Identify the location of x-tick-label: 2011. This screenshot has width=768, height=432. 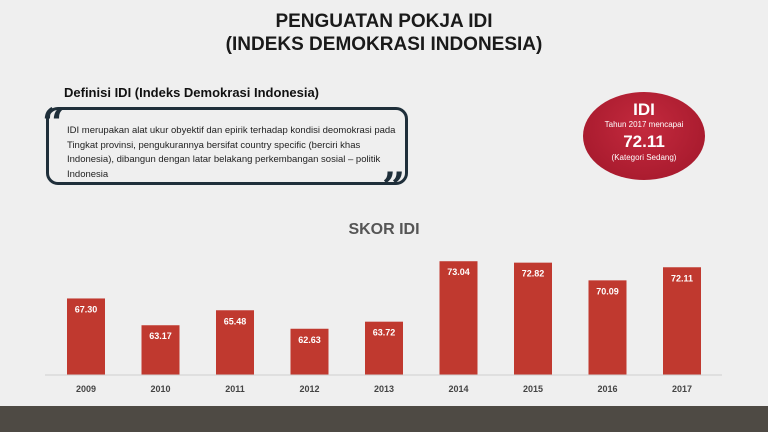
(235, 389).